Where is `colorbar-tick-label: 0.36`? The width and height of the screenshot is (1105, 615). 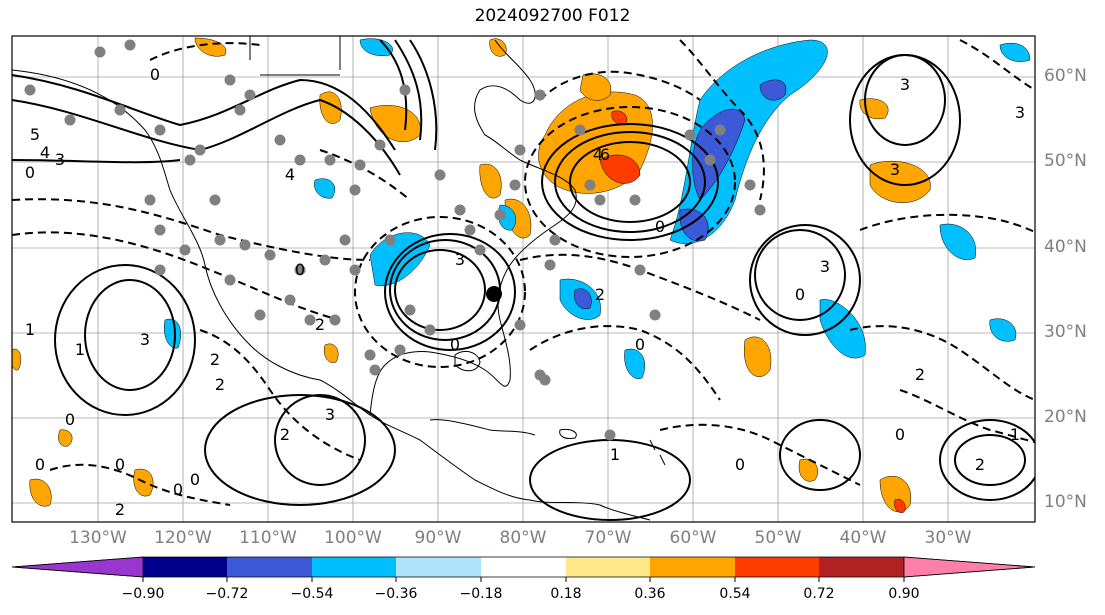 colorbar-tick-label: 0.36 is located at coordinates (650, 594).